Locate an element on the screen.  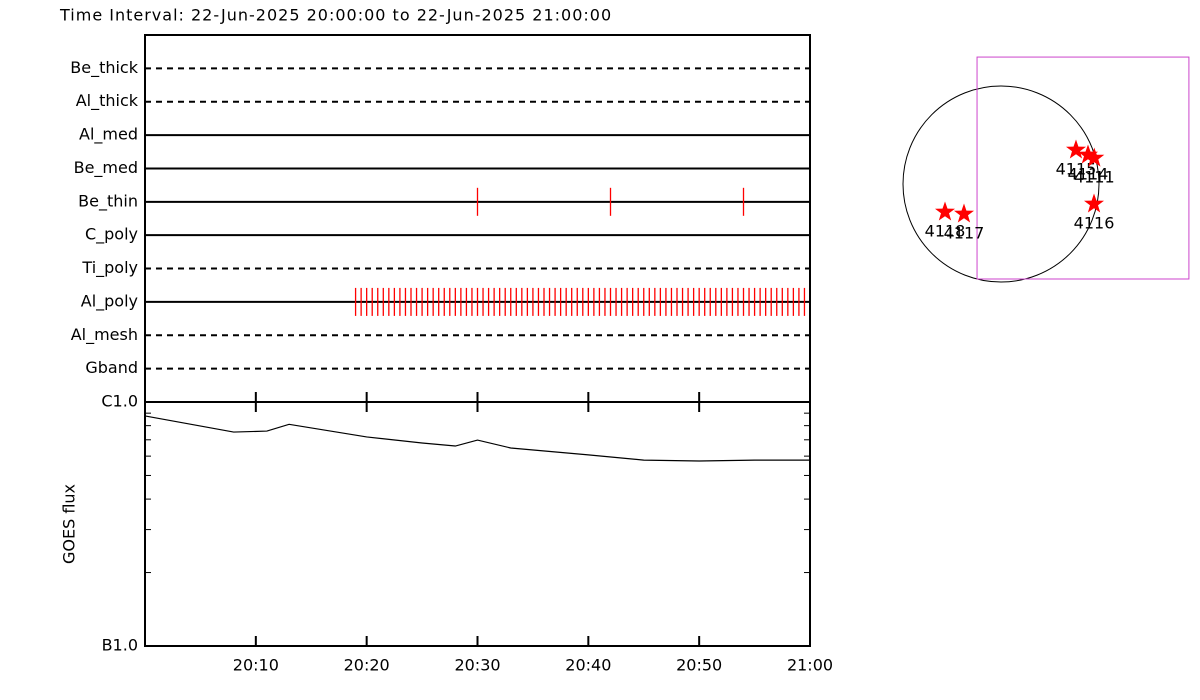
y-tick-label: B1.0 is located at coordinates (120, 645).